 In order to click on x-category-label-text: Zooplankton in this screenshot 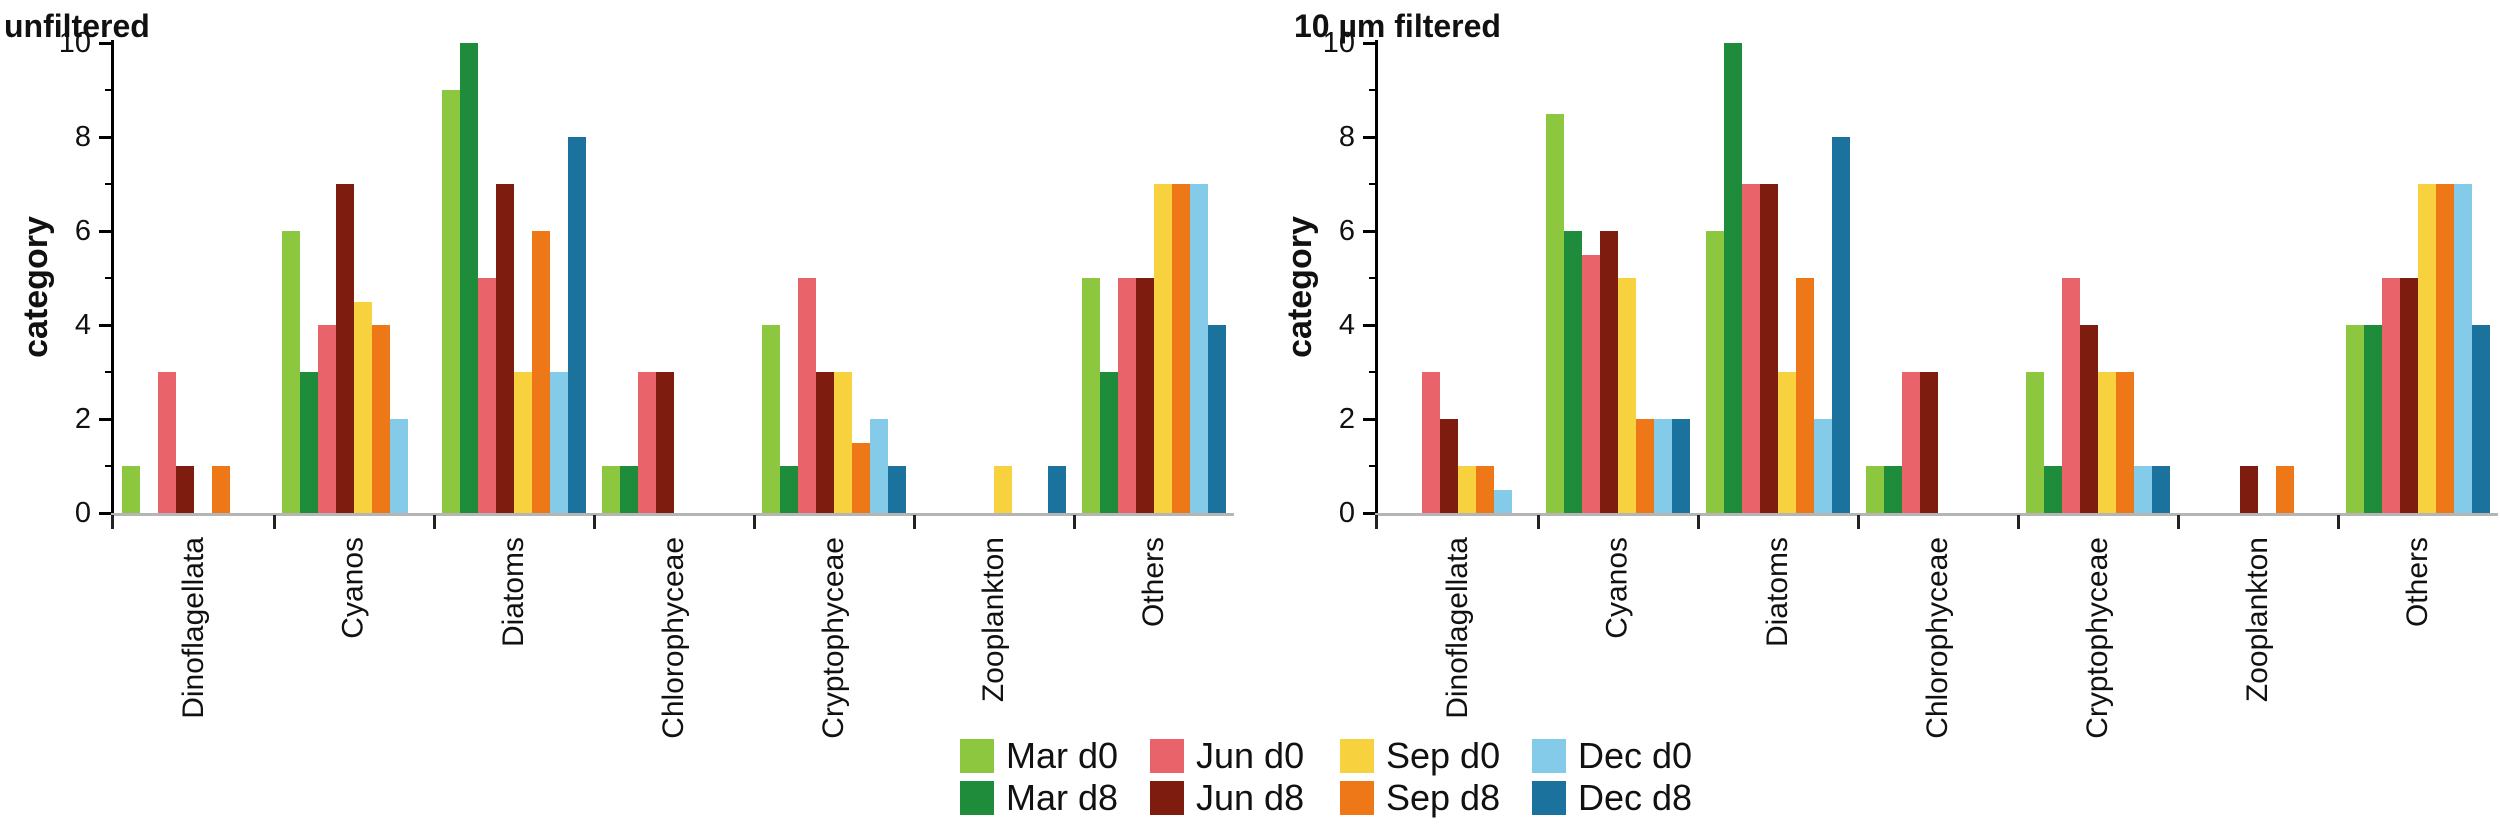, I will do `click(993, 620)`.